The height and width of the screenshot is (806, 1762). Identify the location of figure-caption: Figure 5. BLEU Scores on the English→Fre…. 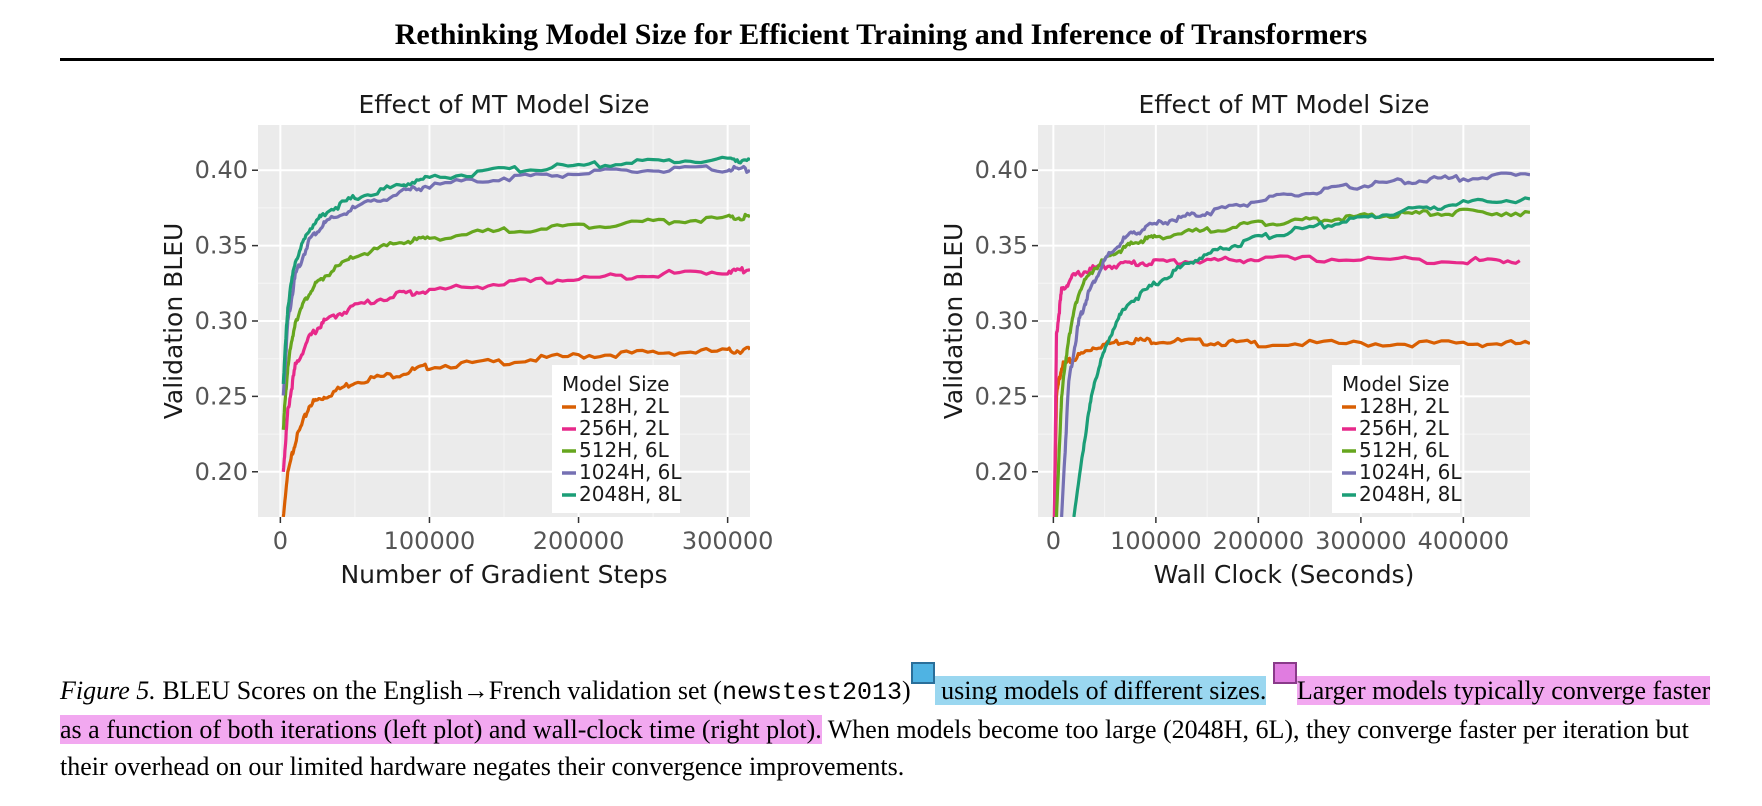
(890, 723).